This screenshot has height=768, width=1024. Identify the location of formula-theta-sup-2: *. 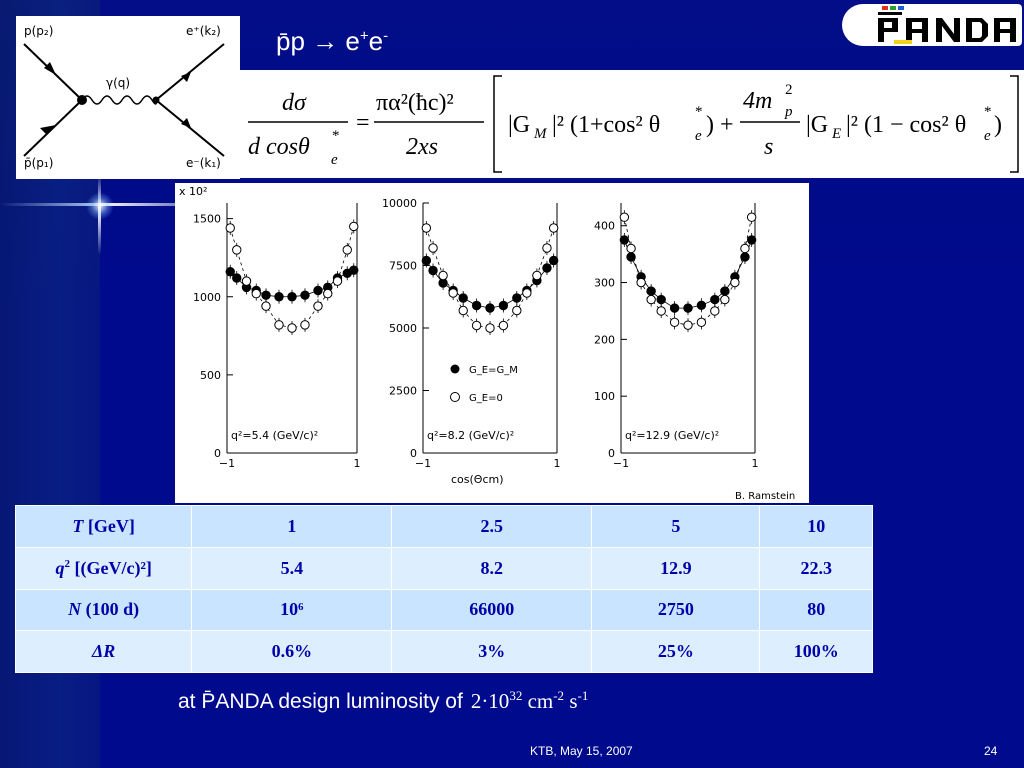
(988, 112).